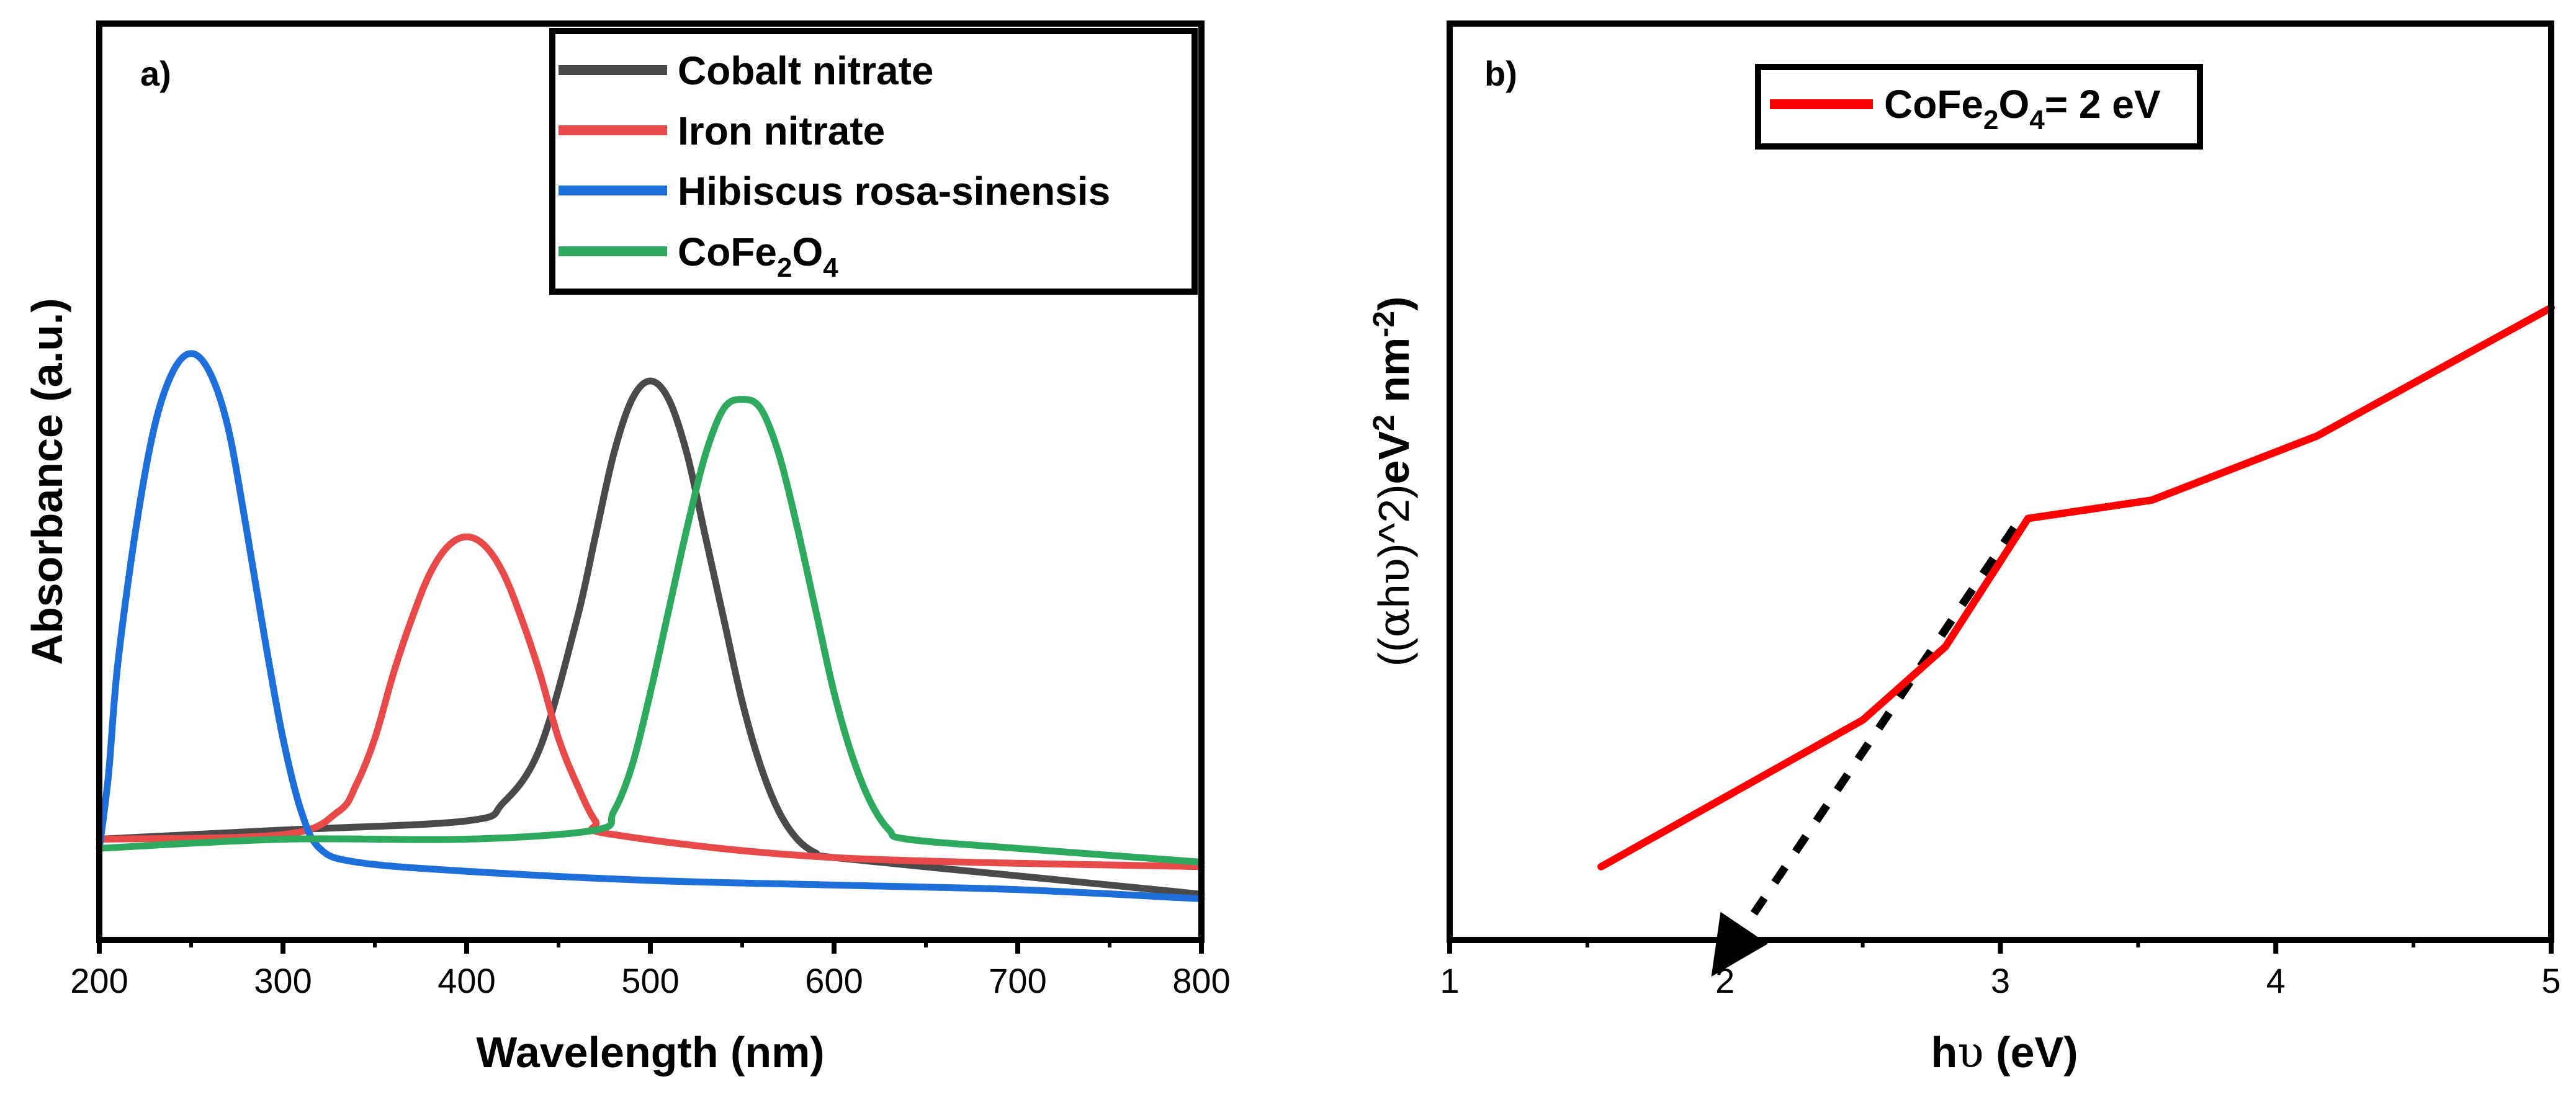 This screenshot has height=1097, width=2576. What do you see at coordinates (834, 980) in the screenshot?
I see `x-tick-label: 600` at bounding box center [834, 980].